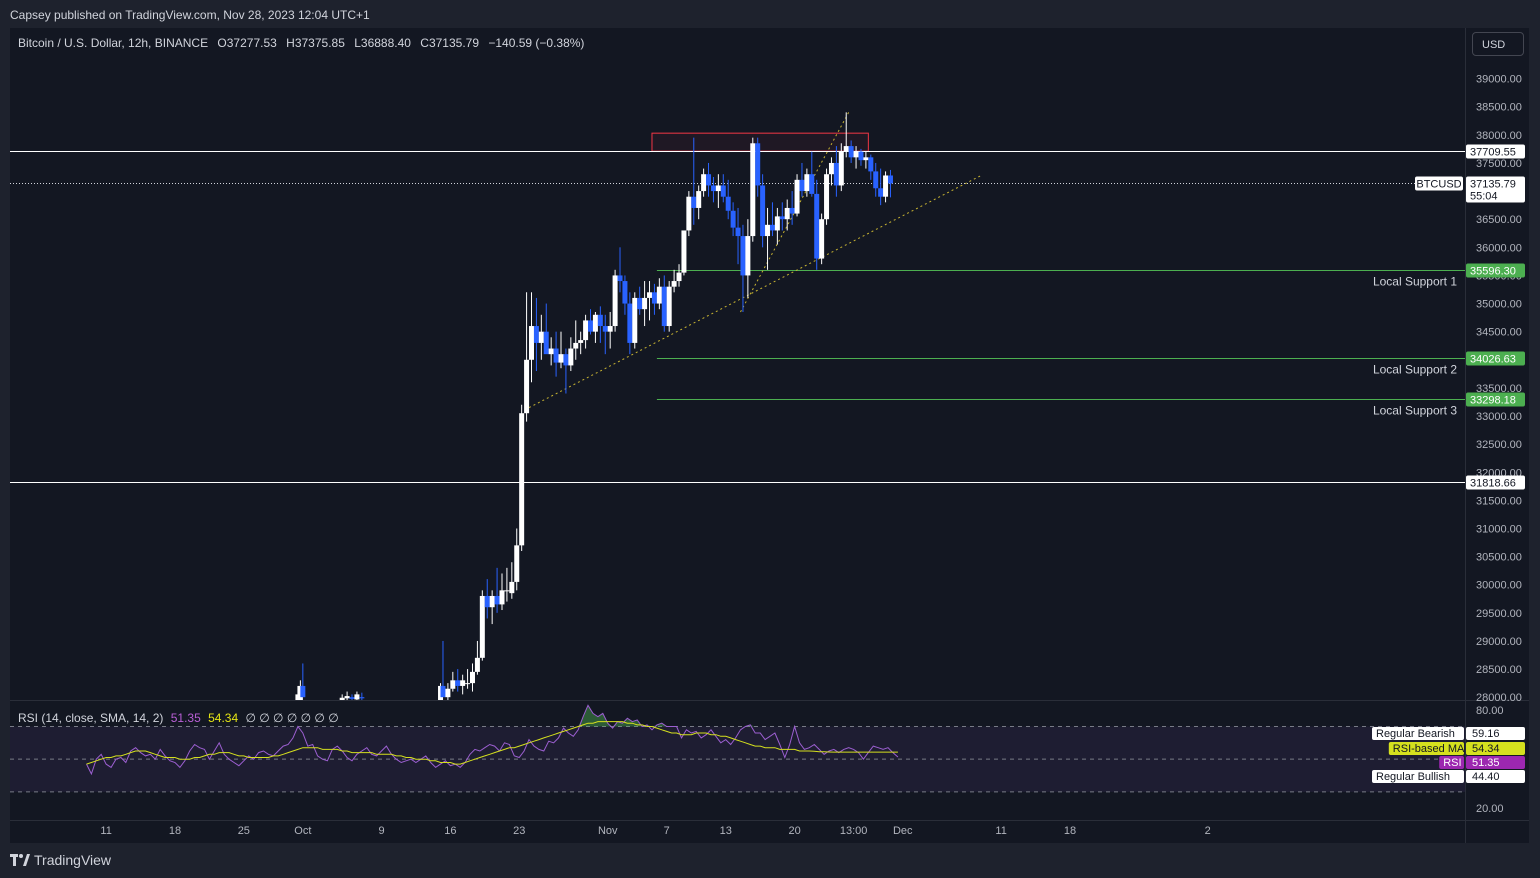  Describe the element at coordinates (315, 43) in the screenshot. I see `legend-high: H37375.85` at that location.